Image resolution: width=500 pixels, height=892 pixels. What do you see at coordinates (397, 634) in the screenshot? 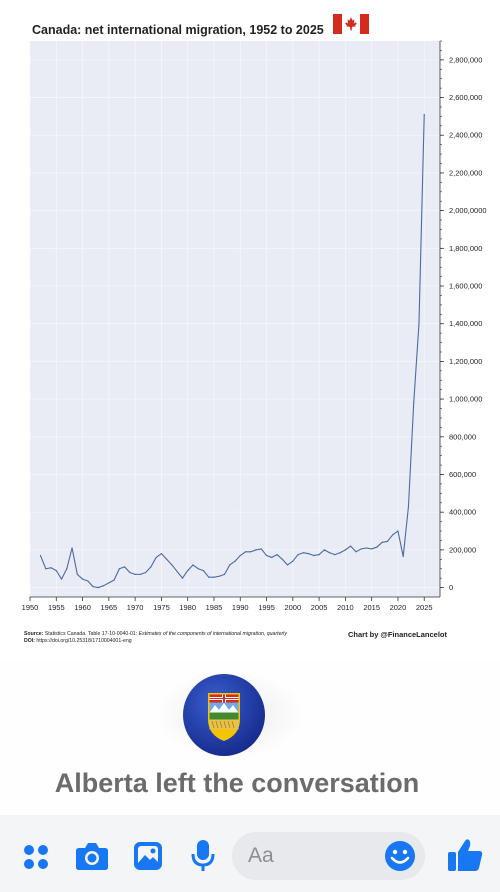
I see `chart-credit: Chart by @FinanceLancelot` at bounding box center [397, 634].